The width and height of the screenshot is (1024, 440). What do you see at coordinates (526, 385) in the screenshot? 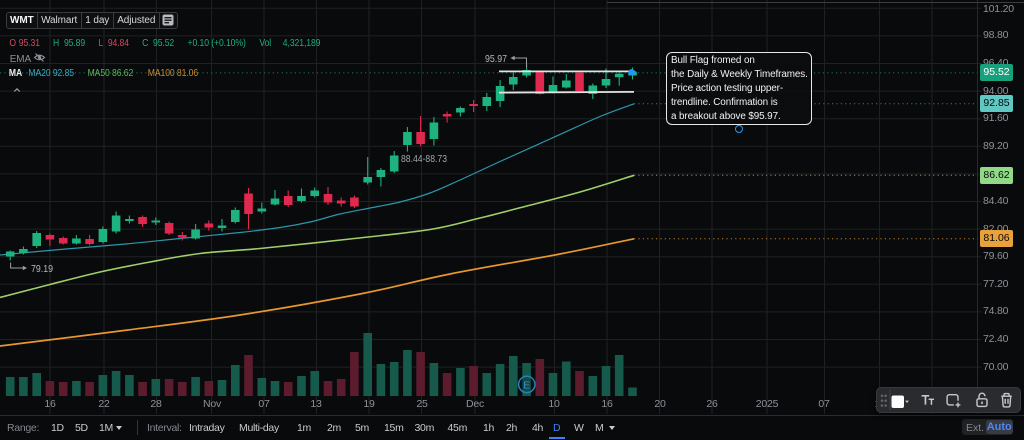
I see `svg-text: E` at bounding box center [526, 385].